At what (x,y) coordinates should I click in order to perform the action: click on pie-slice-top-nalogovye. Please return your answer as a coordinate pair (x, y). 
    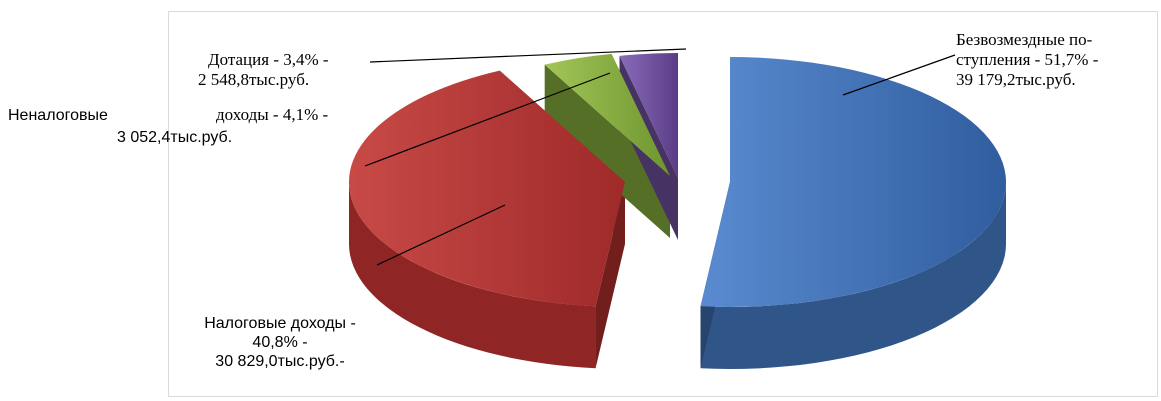
    Looking at the image, I should click on (486, 188).